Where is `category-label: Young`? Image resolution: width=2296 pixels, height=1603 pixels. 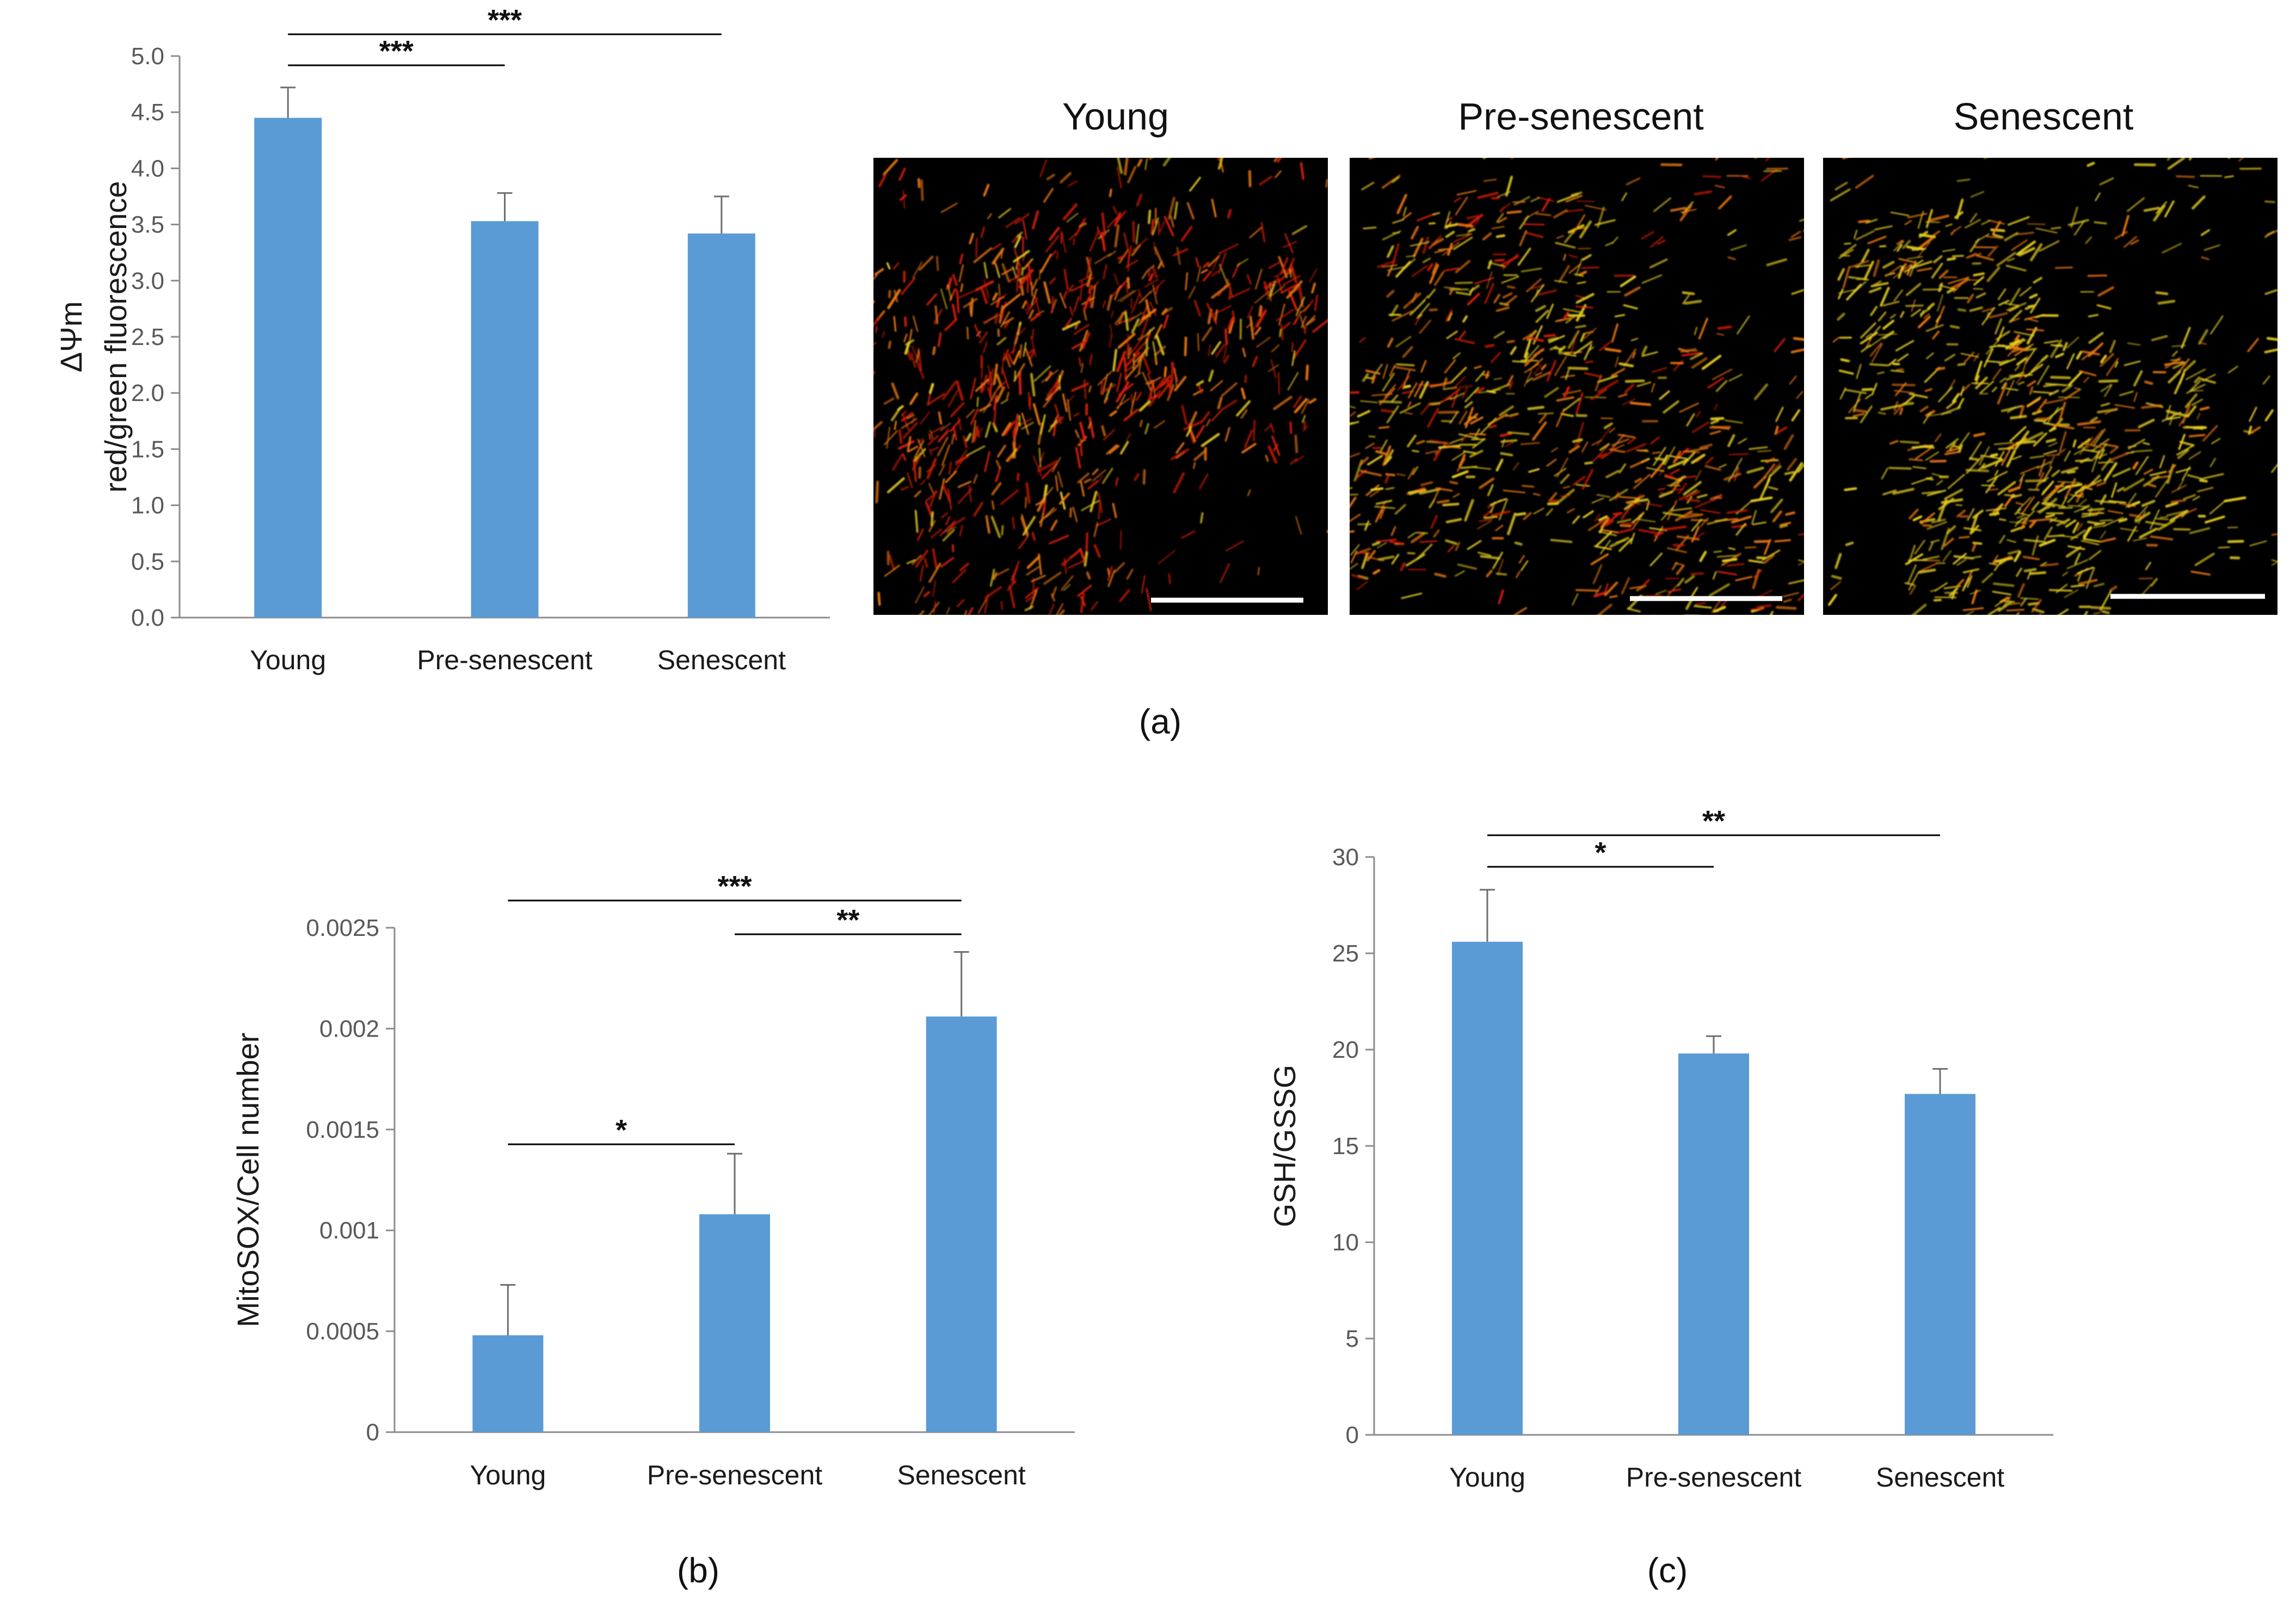
category-label: Young is located at coordinates (288, 660).